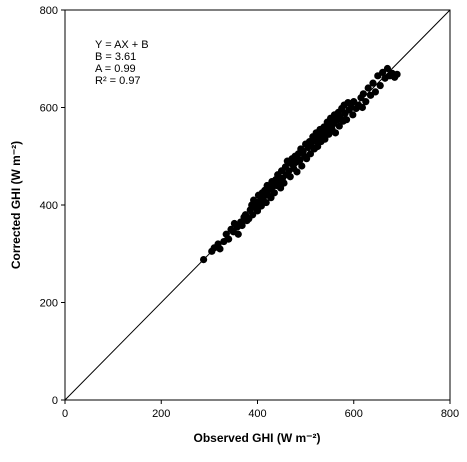 The image size is (467, 462). Describe the element at coordinates (354, 414) in the screenshot. I see `x-tick-label: 600` at that location.